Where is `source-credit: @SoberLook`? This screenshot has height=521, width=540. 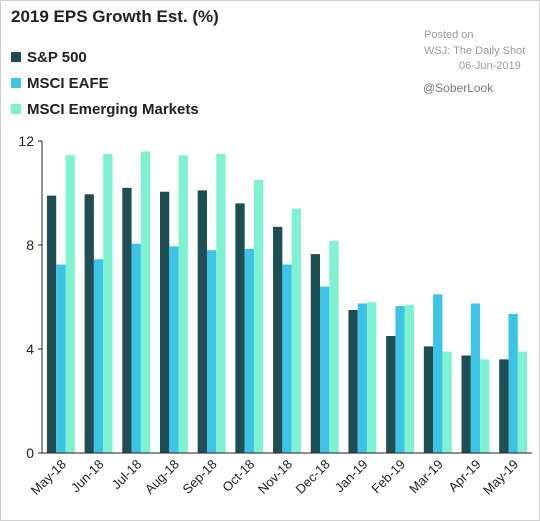 source-credit: @SoberLook is located at coordinates (458, 88).